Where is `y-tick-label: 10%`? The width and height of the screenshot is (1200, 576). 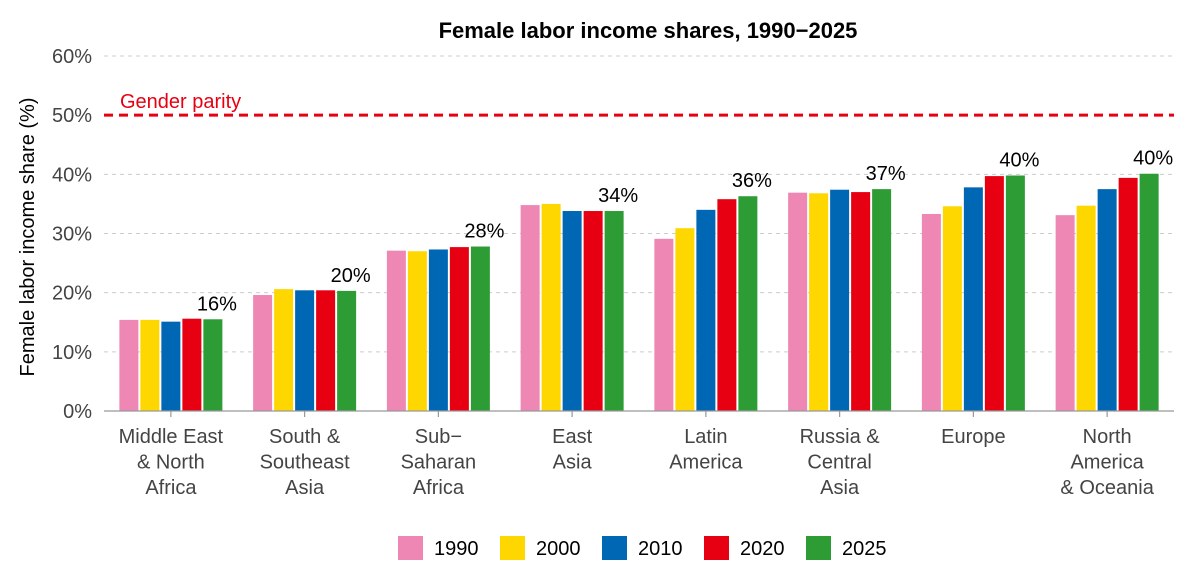 y-tick-label: 10% is located at coordinates (72, 353).